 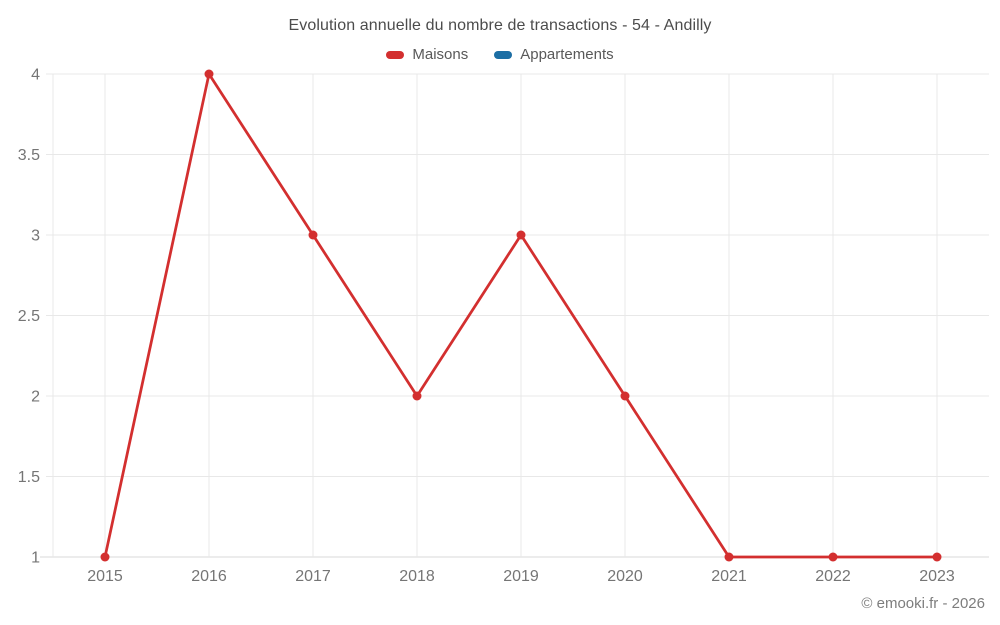 What do you see at coordinates (35, 236) in the screenshot?
I see `y-tick-label: 3` at bounding box center [35, 236].